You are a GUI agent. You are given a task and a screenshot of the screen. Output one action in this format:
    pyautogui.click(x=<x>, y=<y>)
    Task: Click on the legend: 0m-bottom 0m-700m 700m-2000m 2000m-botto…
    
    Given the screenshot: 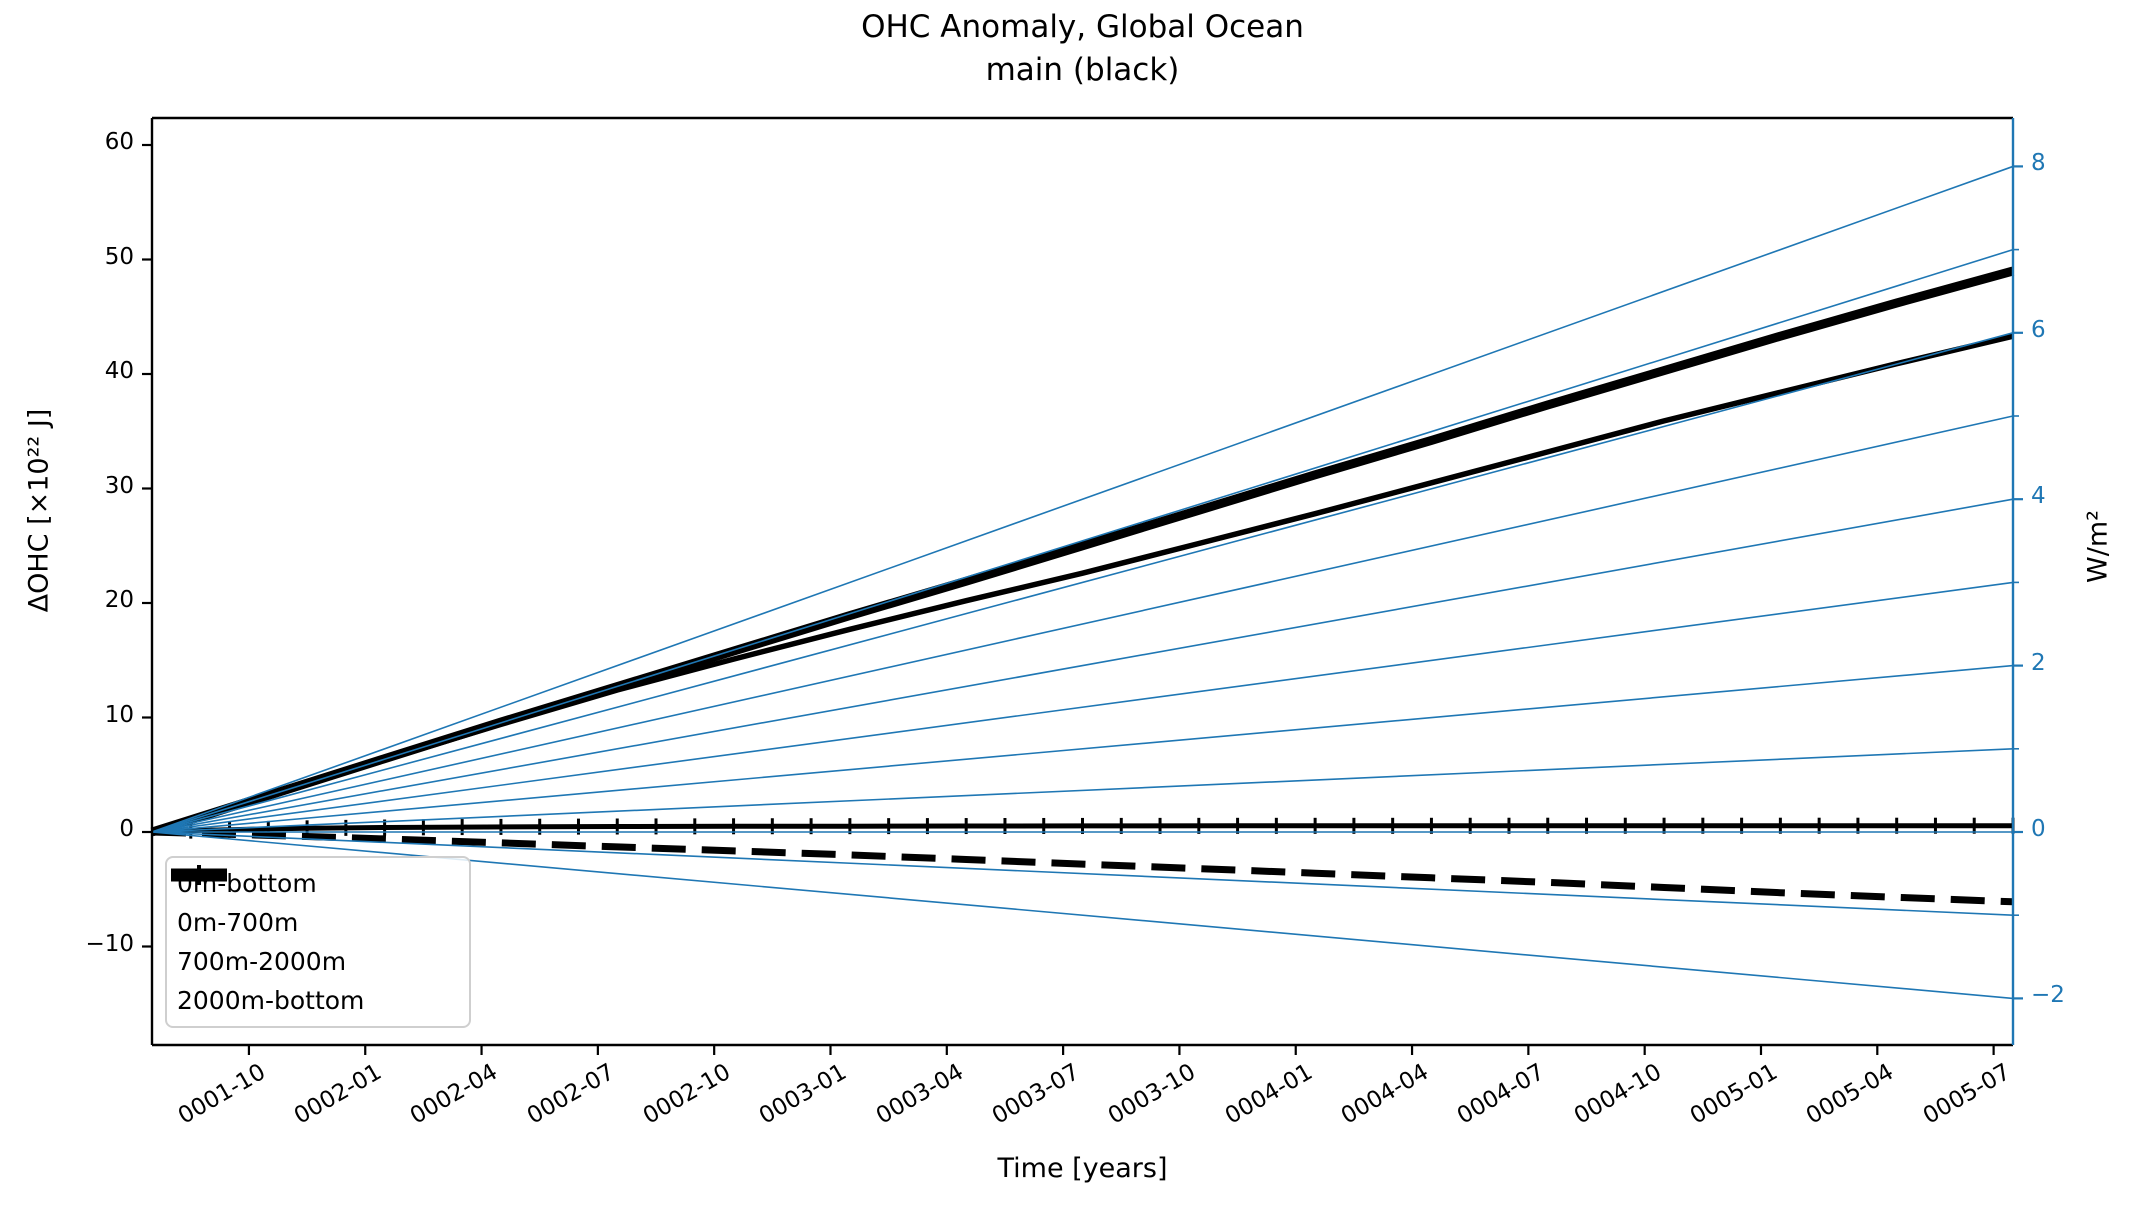 What is the action you would take?
    pyautogui.click(x=318, y=942)
    